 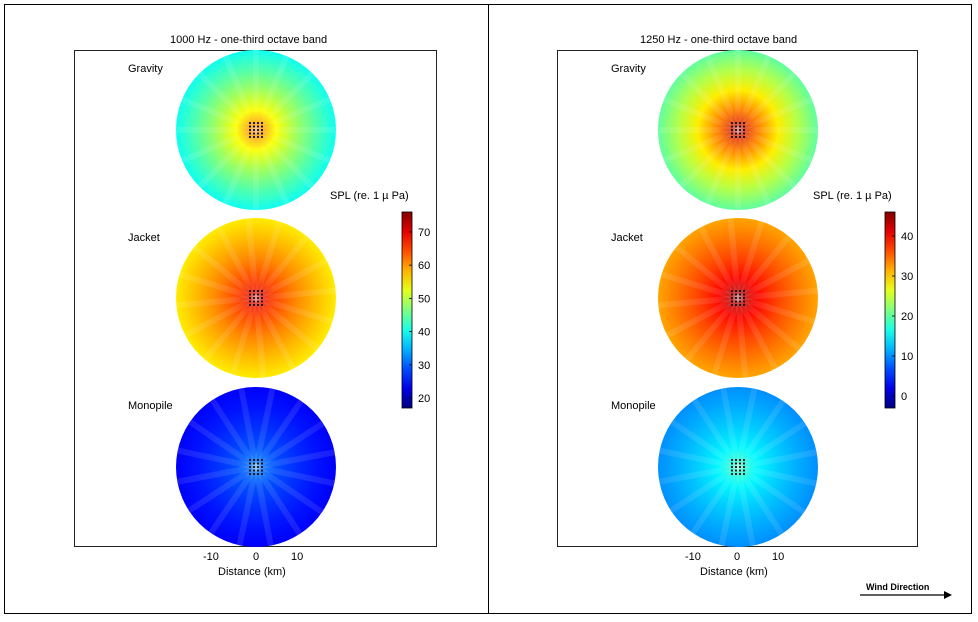 I want to click on colorbar-tick-label: 20, so click(x=907, y=317).